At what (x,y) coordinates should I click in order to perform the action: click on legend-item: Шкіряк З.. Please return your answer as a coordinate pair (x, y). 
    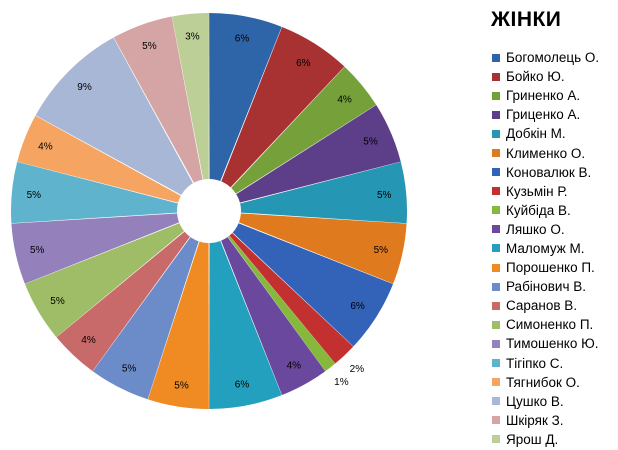
    Looking at the image, I should click on (545, 420).